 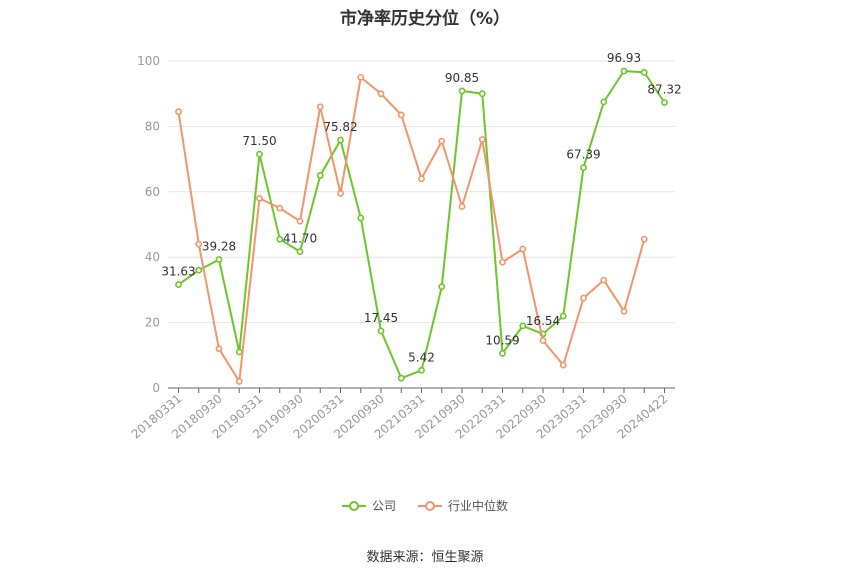 What do you see at coordinates (219, 247) in the screenshot?
I see `data-label-company: 39.28` at bounding box center [219, 247].